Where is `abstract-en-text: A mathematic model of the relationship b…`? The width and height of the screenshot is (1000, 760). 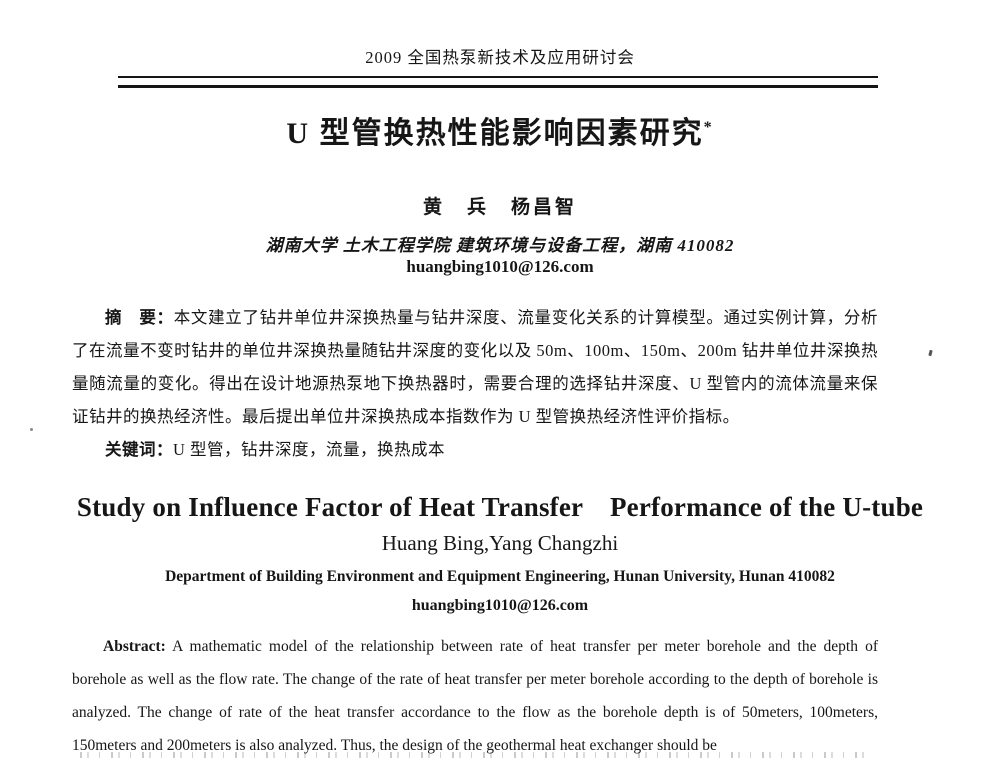 abstract-en-text: A mathematic model of the relationship b… is located at coordinates (475, 696).